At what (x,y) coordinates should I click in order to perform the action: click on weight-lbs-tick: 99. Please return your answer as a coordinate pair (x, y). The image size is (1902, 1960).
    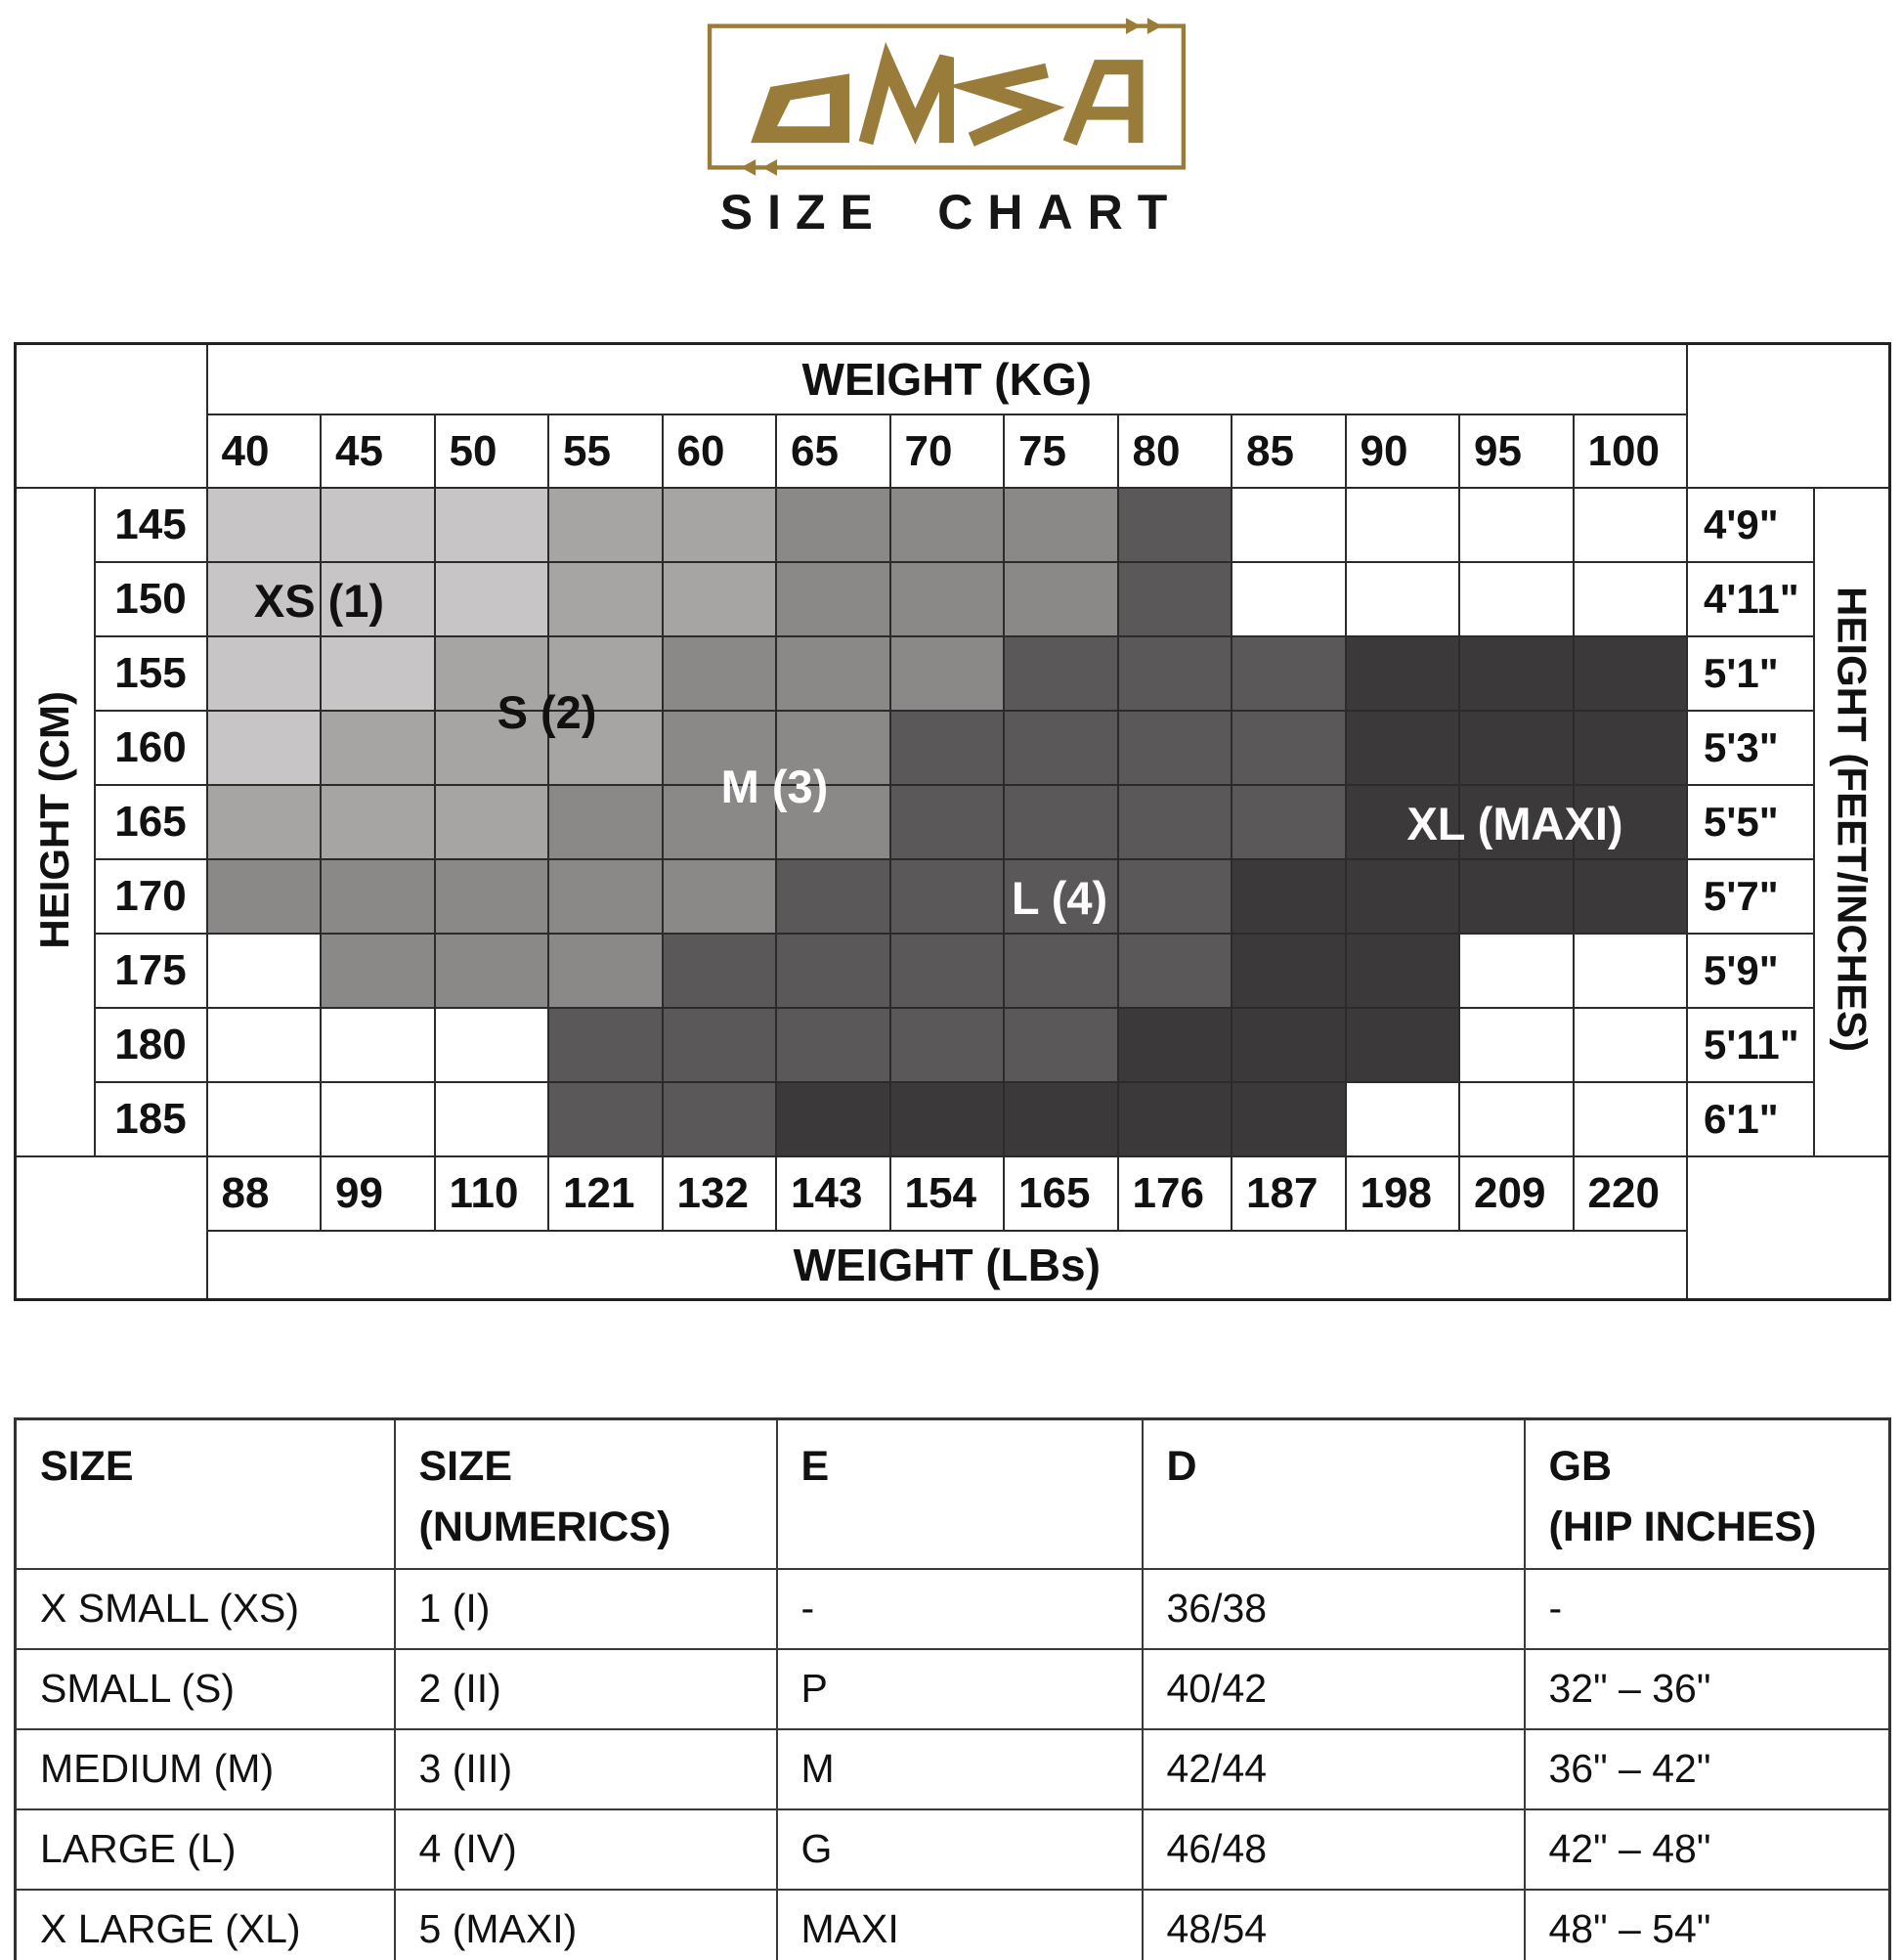
    Looking at the image, I should click on (378, 1193).